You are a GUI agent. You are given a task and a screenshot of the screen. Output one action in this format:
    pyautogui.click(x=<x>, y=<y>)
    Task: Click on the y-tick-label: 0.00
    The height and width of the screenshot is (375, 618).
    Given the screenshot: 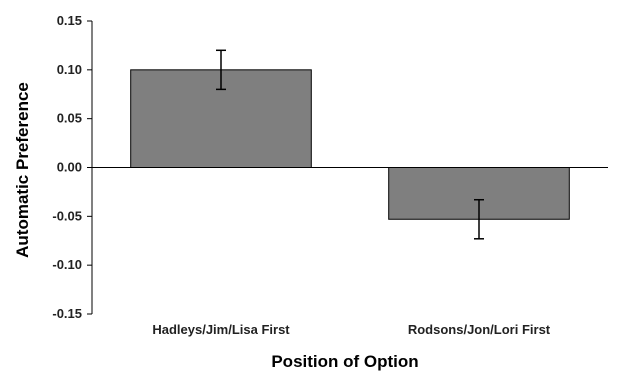 What is the action you would take?
    pyautogui.click(x=69, y=167)
    